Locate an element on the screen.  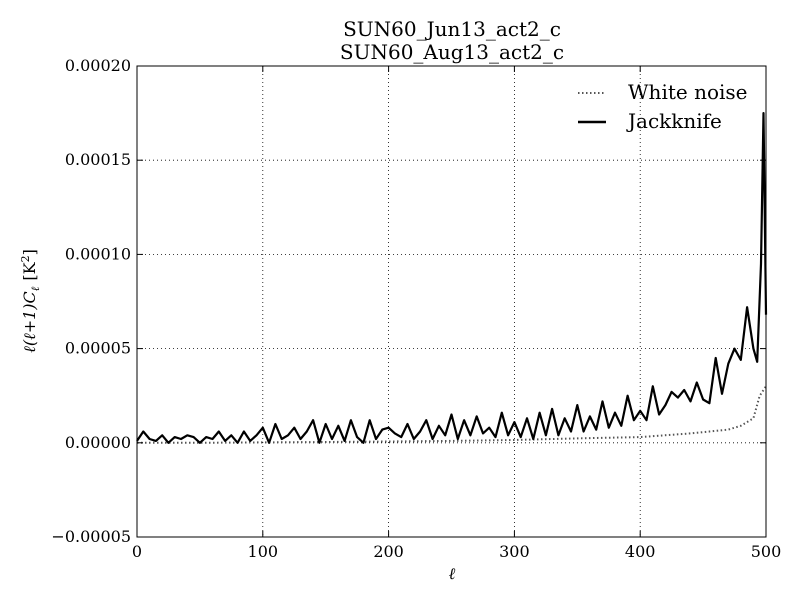
chart-title: SUN60_Jun13_act2_c is located at coordinates (452, 29).